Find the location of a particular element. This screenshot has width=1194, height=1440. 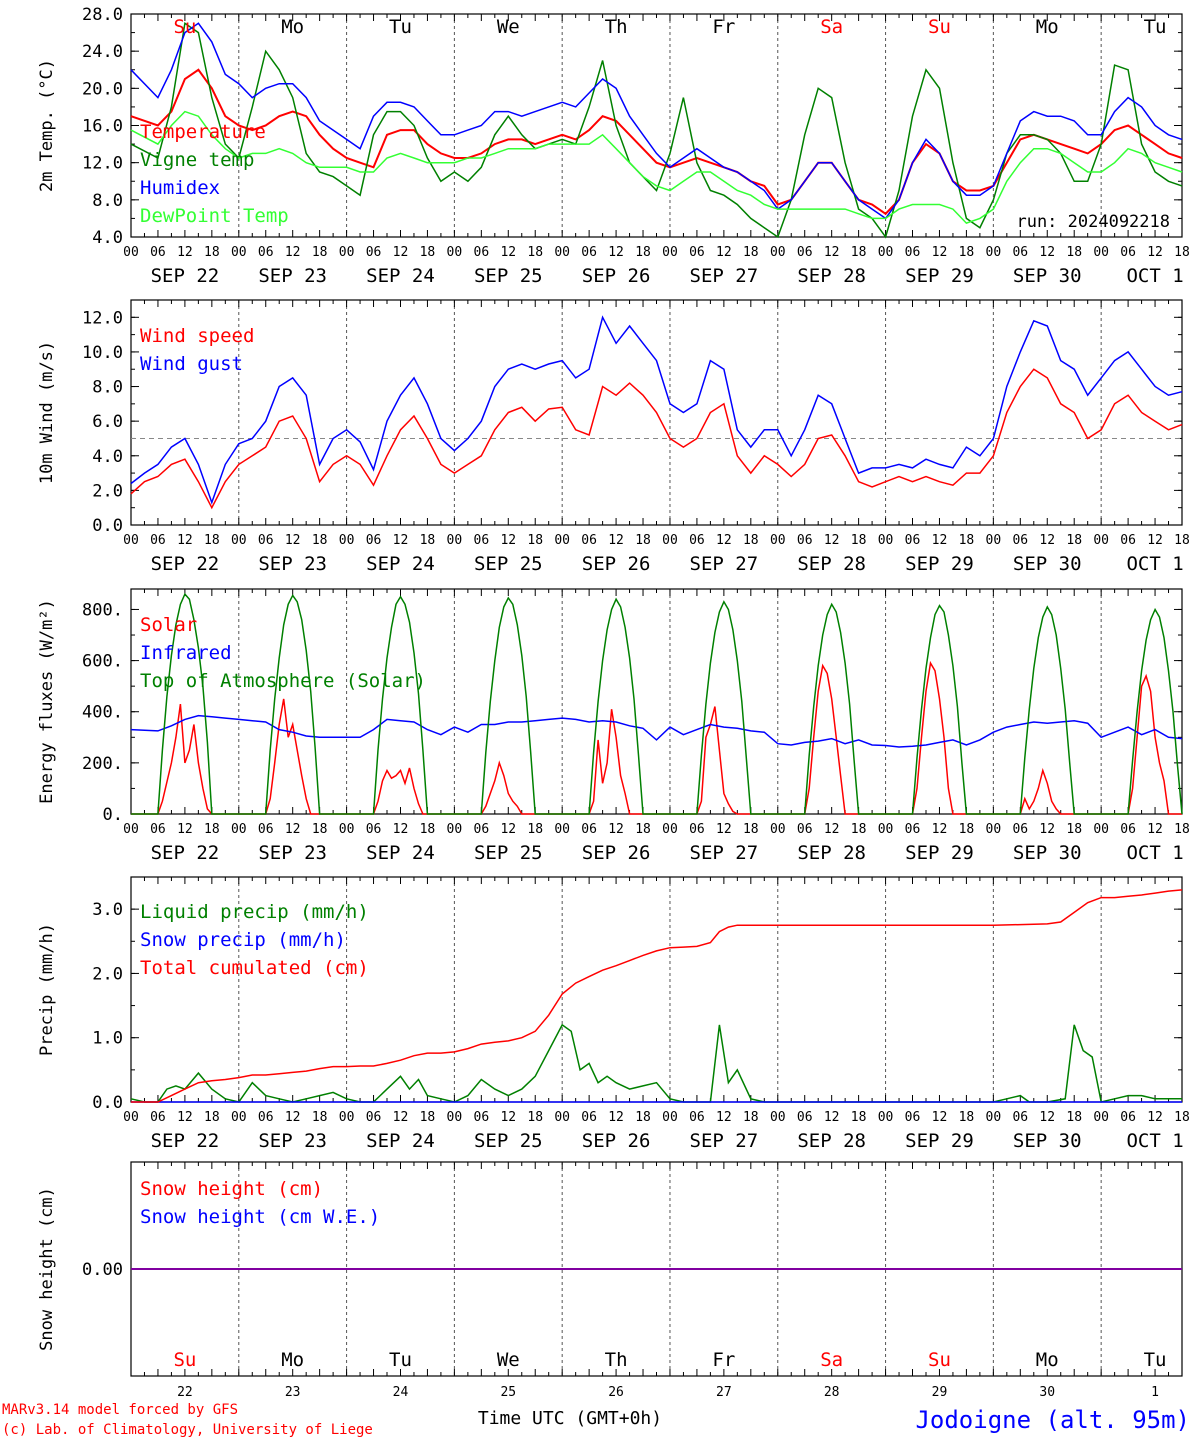

date-label: SEP 29 is located at coordinates (939, 564).